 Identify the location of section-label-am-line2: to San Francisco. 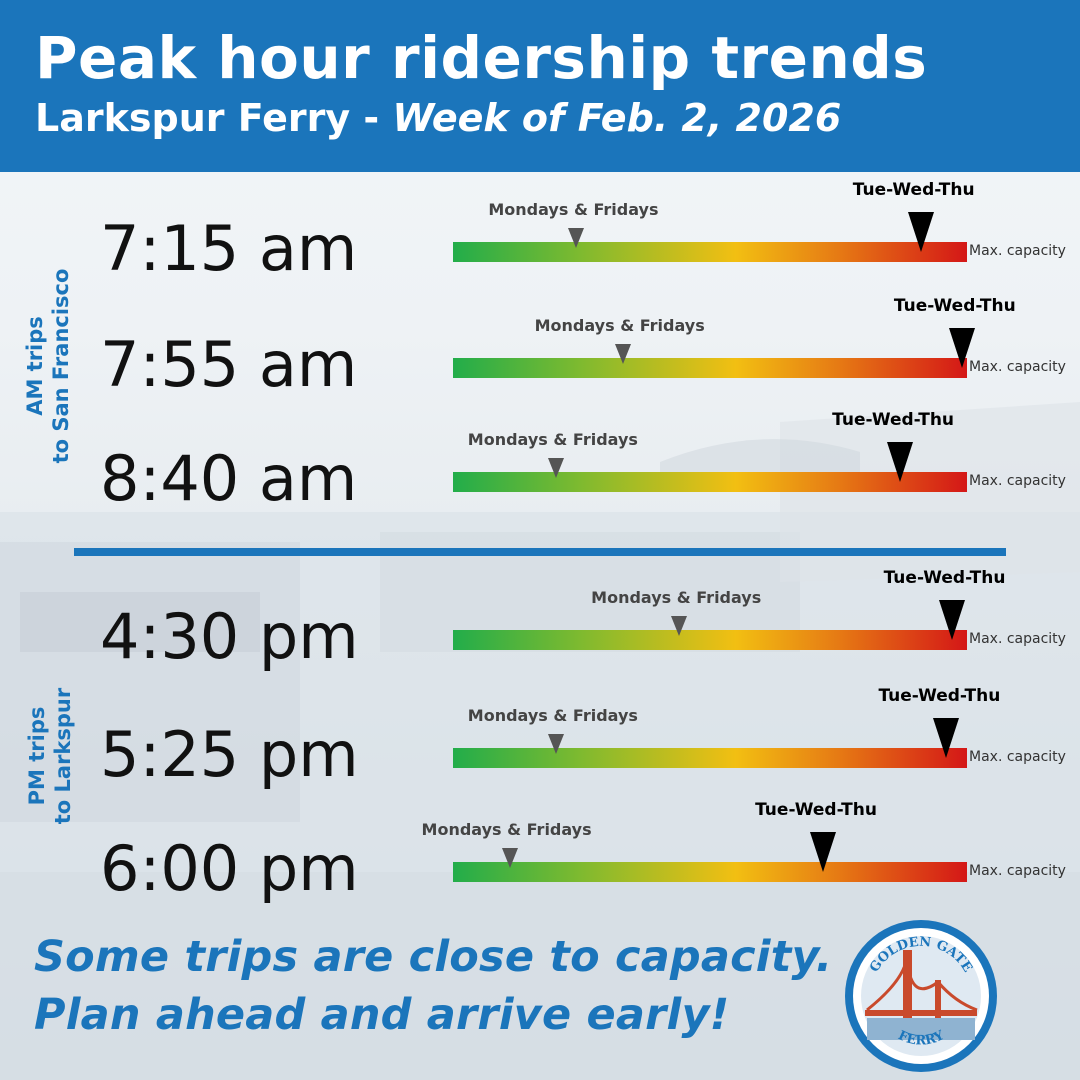
(61, 366).